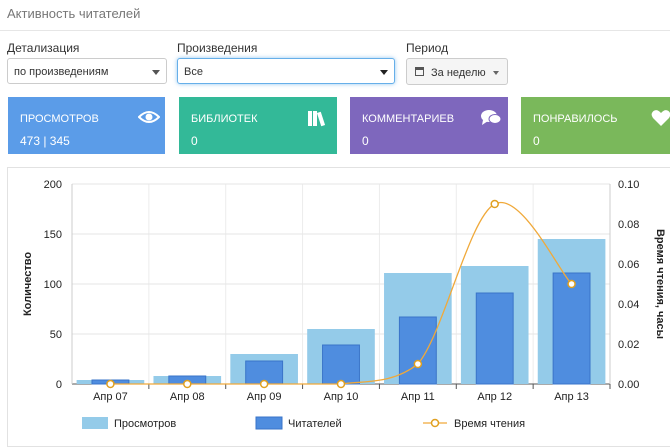  Describe the element at coordinates (575, 119) in the screenshot. I see `stat-card-label: ПОНРАВИЛОСЬ` at that location.